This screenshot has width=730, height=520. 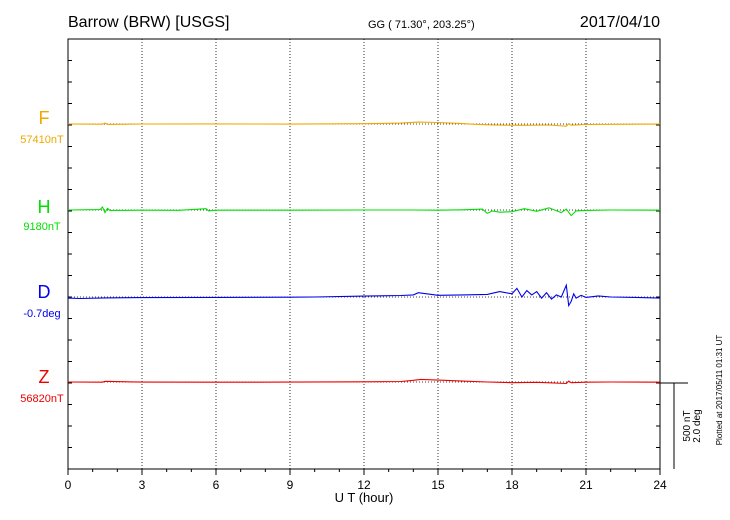 What do you see at coordinates (512, 485) in the screenshot?
I see `x-tick-label: 18` at bounding box center [512, 485].